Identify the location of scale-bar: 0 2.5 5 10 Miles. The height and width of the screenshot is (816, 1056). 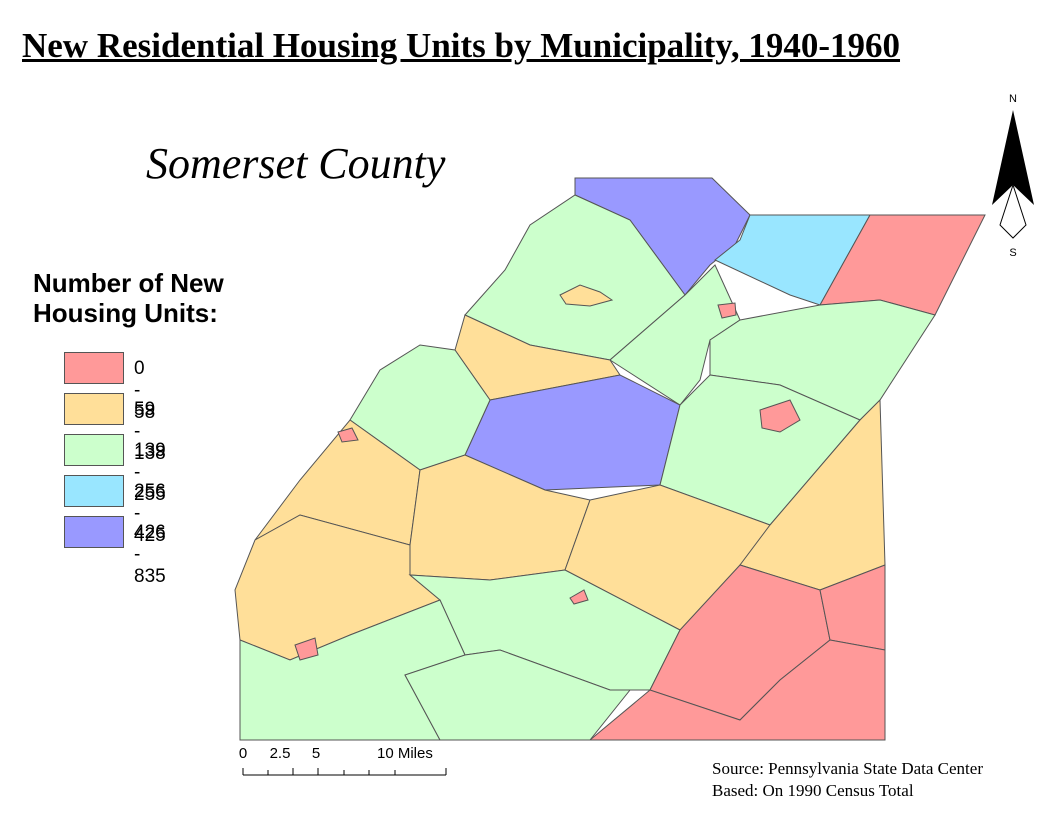
(343, 760).